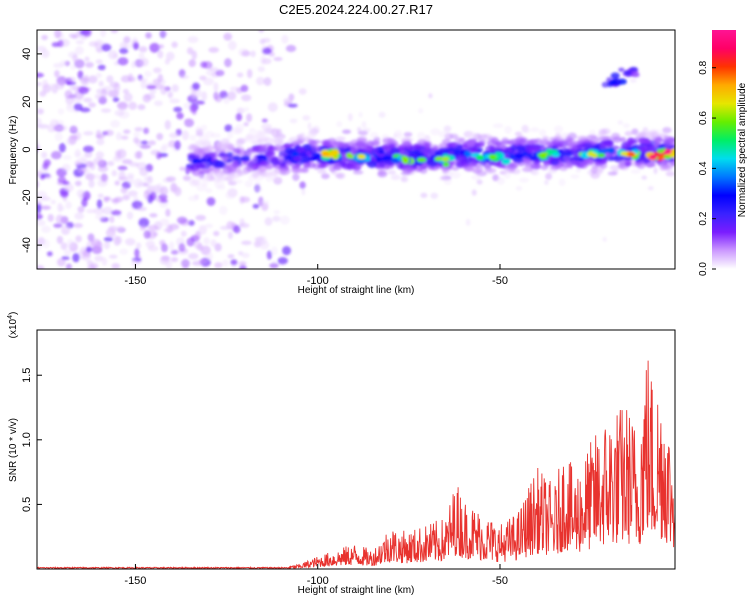  What do you see at coordinates (703, 118) in the screenshot?
I see `colorbar-tick-label: 0.6` at bounding box center [703, 118].